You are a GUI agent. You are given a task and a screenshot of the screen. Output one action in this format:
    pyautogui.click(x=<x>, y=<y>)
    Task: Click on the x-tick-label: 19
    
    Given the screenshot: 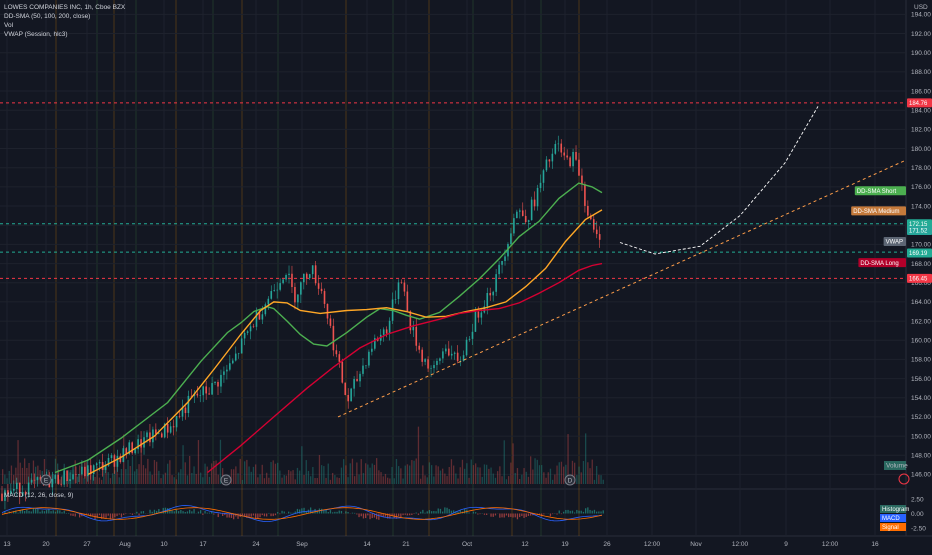 What is the action you would take?
    pyautogui.click(x=565, y=544)
    